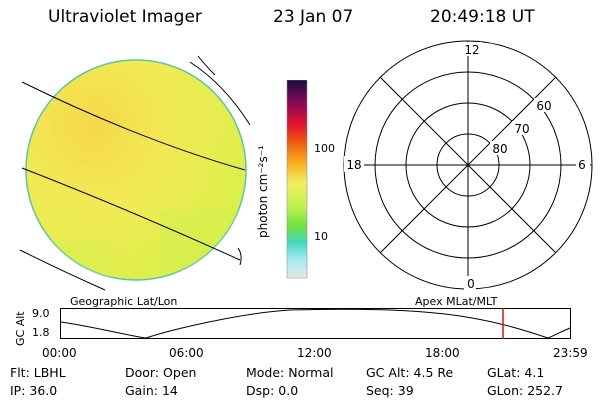  Describe the element at coordinates (311, 372) in the screenshot. I see `info-mode-value: Normal` at that location.